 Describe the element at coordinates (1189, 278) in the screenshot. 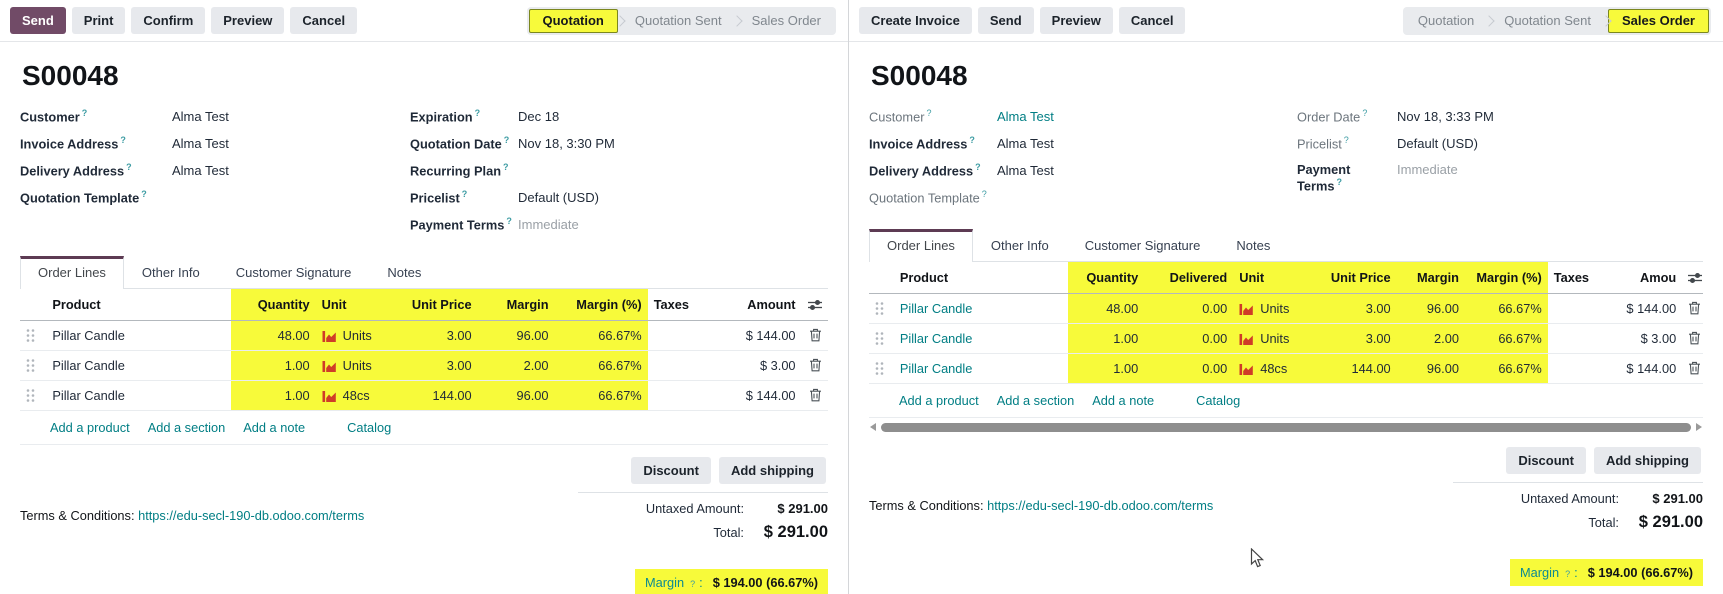

I see `col-delivered: Delivered` at that location.